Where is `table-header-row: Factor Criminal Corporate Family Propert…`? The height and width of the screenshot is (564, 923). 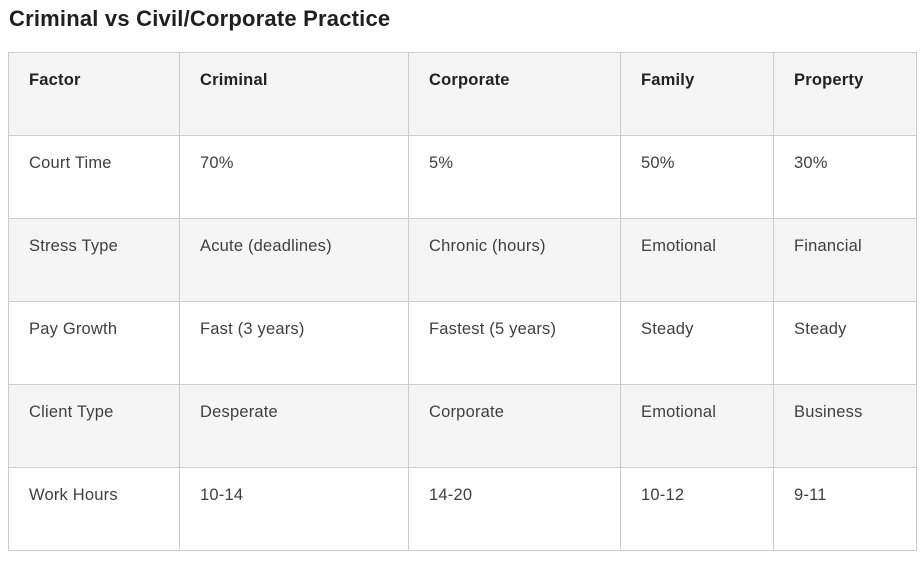
table-header-row: Factor Criminal Corporate Family Propert… is located at coordinates (462, 94).